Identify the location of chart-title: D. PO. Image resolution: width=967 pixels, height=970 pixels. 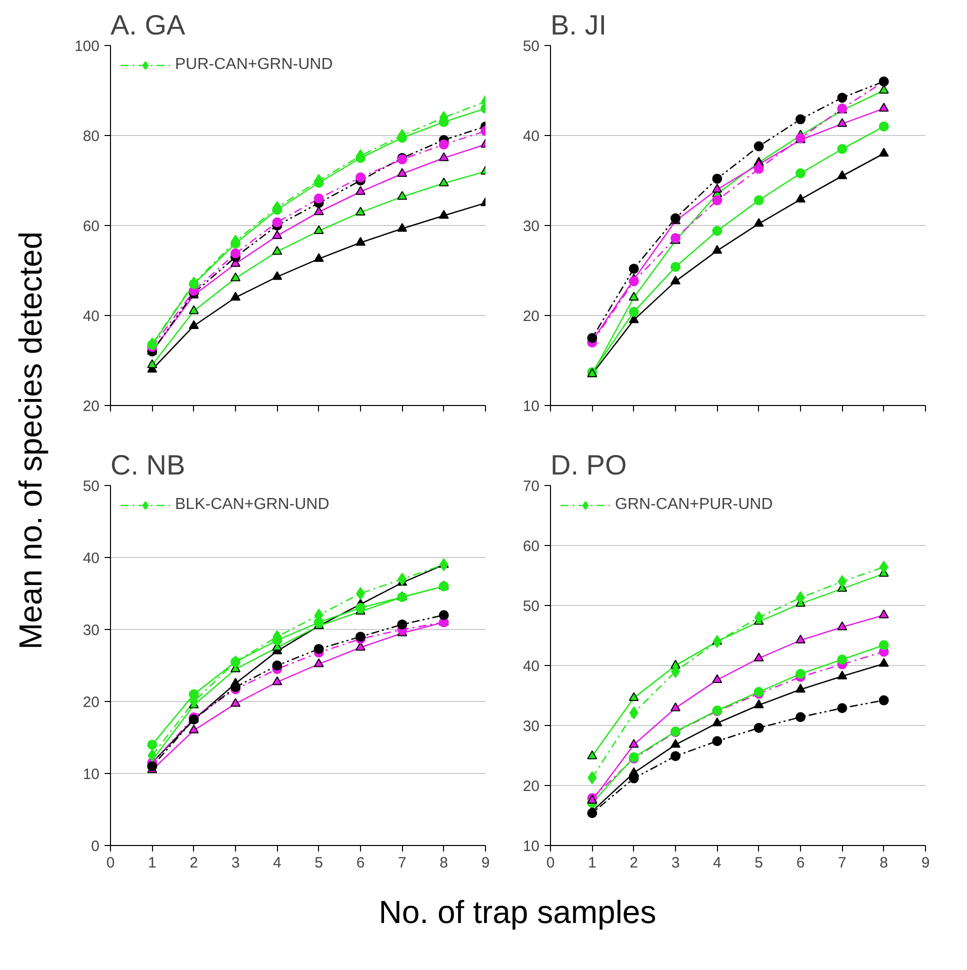
(588, 465).